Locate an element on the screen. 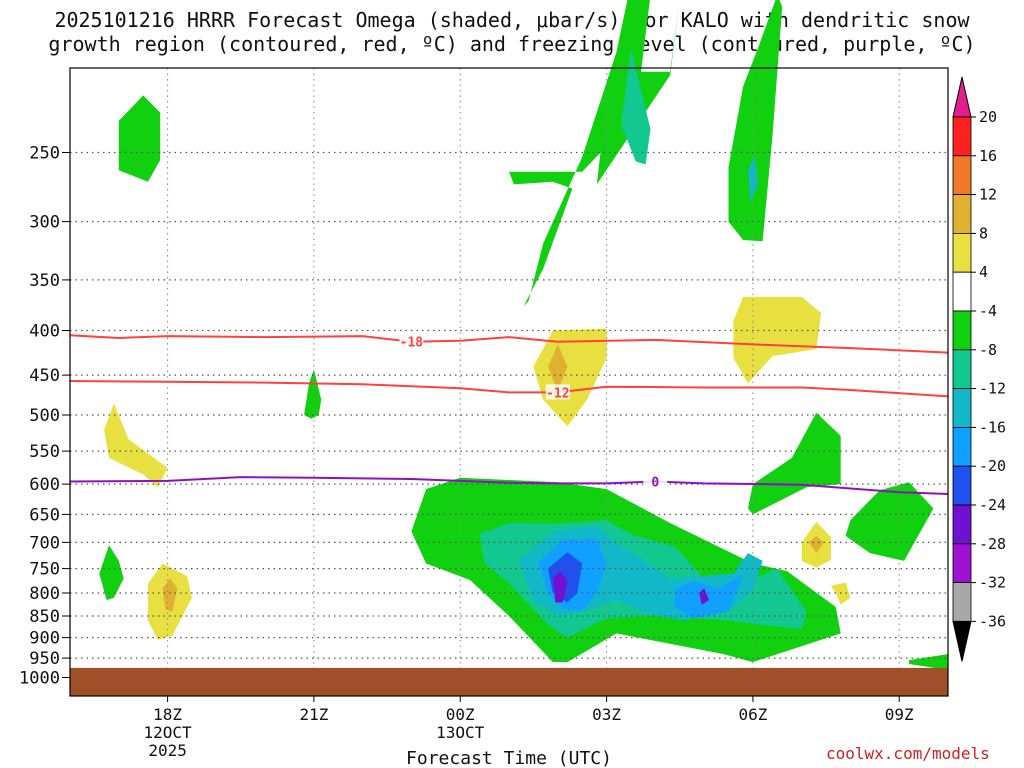  colorbar-label-2: 12 is located at coordinates (988, 195).